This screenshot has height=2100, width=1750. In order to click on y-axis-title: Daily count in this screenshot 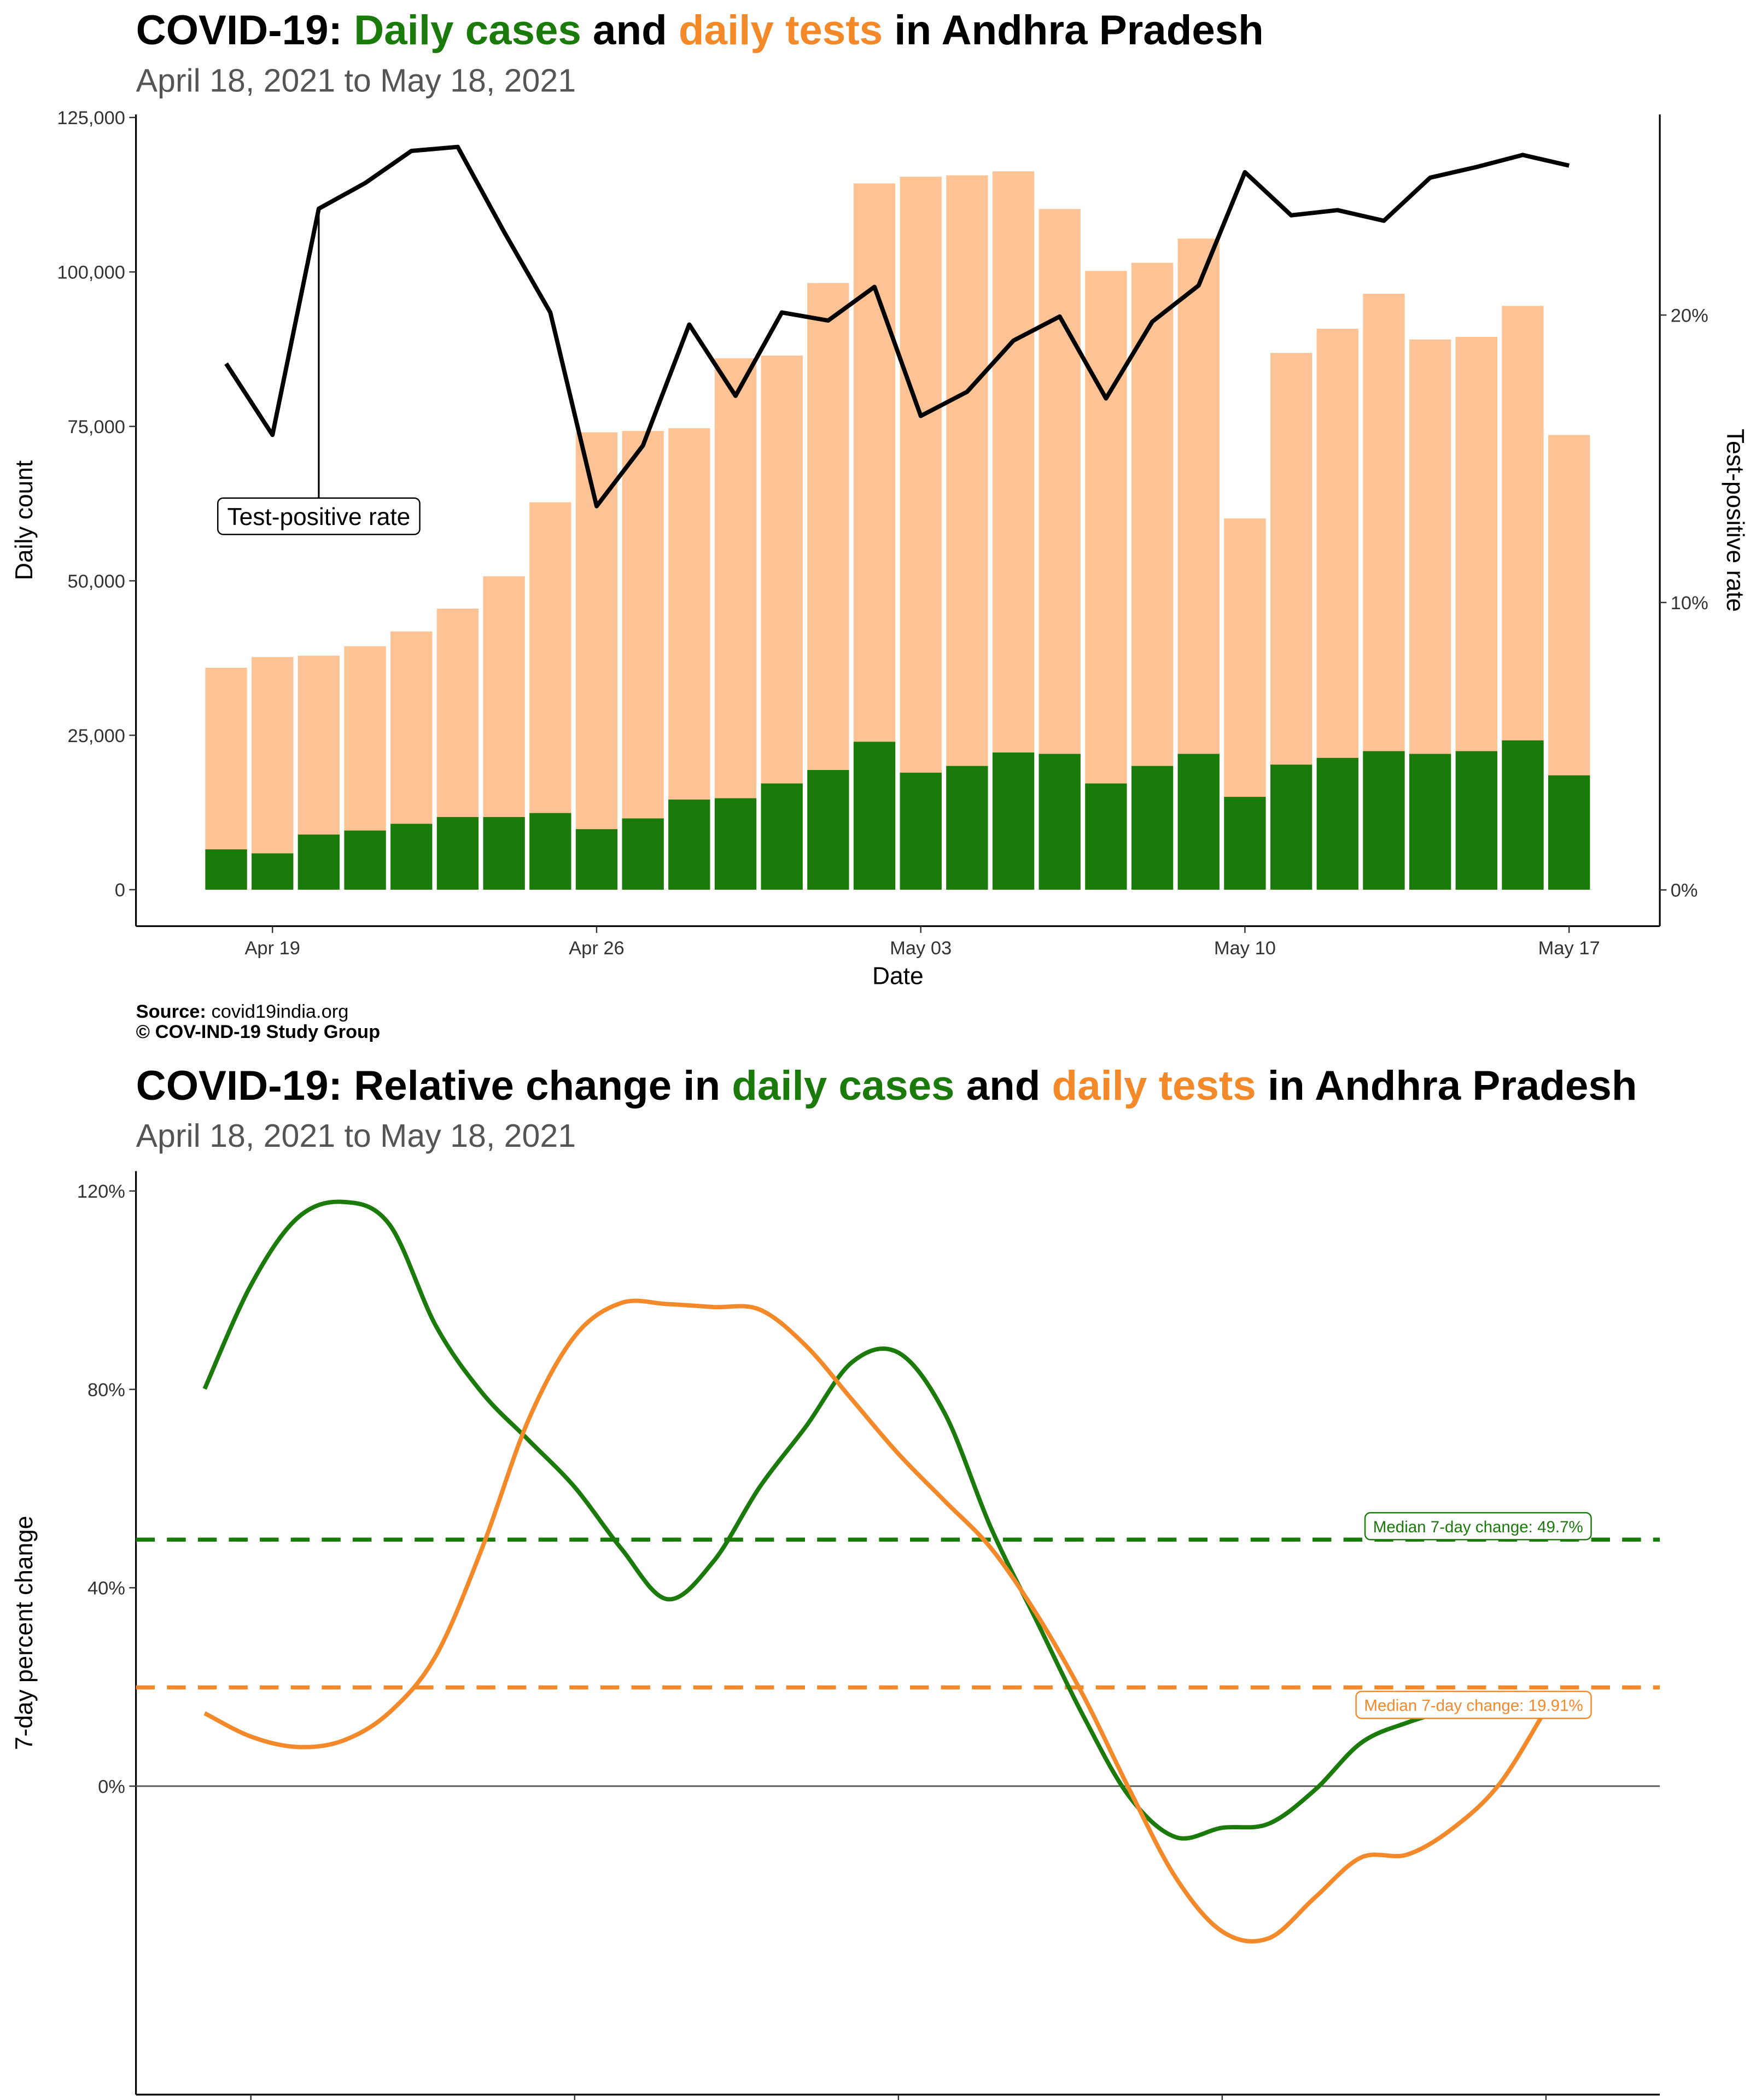, I will do `click(24, 520)`.